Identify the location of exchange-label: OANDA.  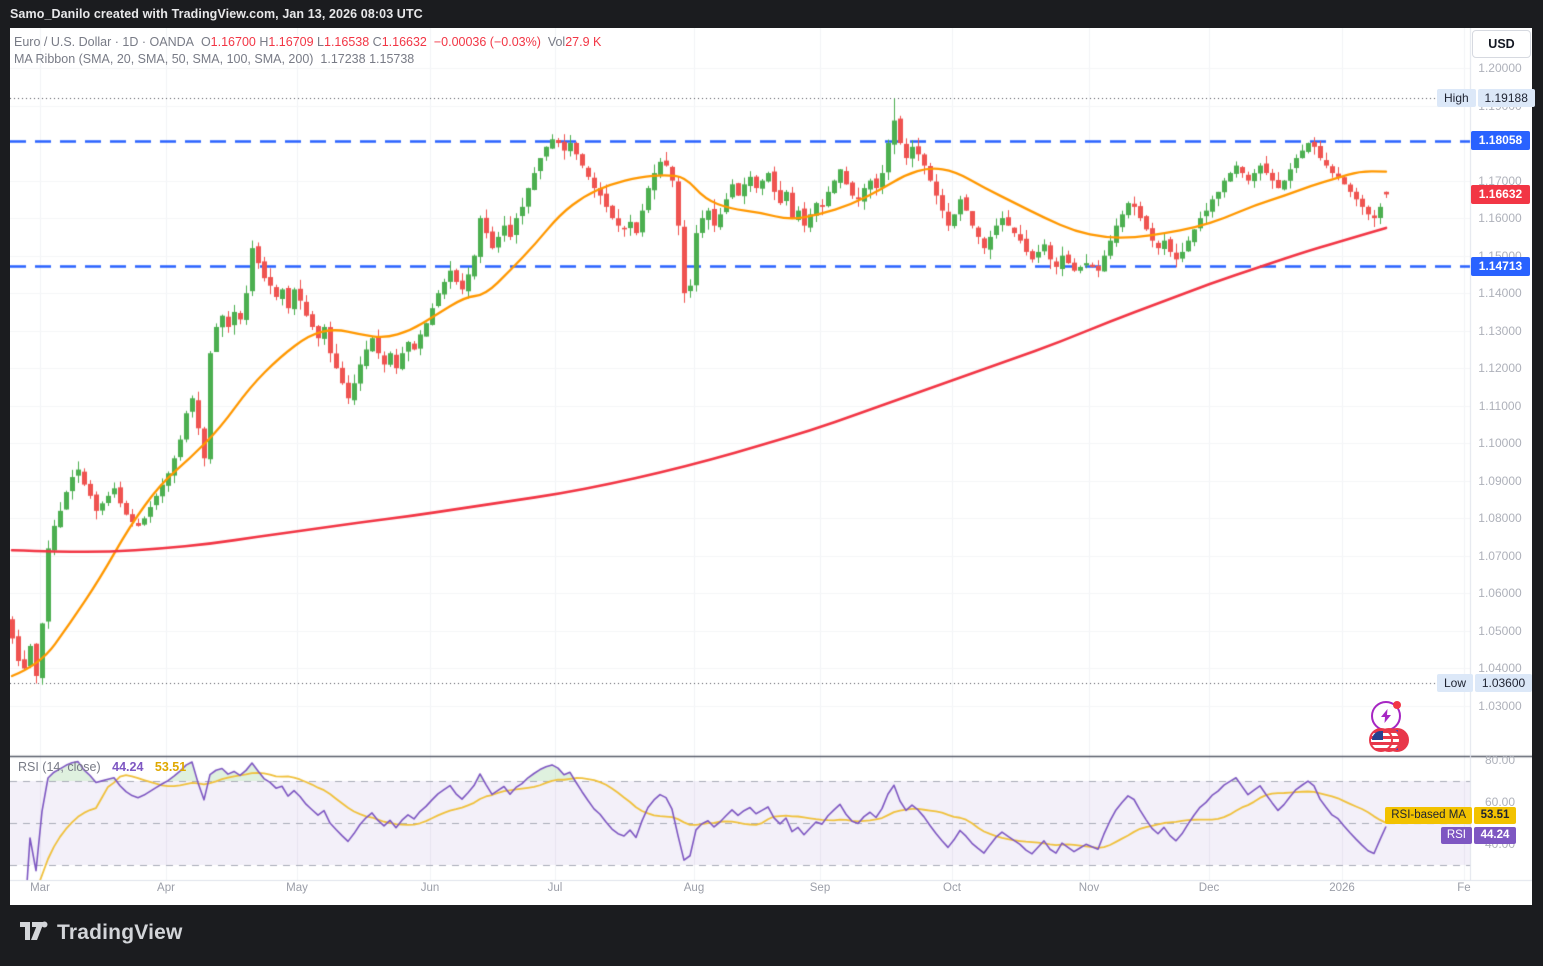
(171, 42).